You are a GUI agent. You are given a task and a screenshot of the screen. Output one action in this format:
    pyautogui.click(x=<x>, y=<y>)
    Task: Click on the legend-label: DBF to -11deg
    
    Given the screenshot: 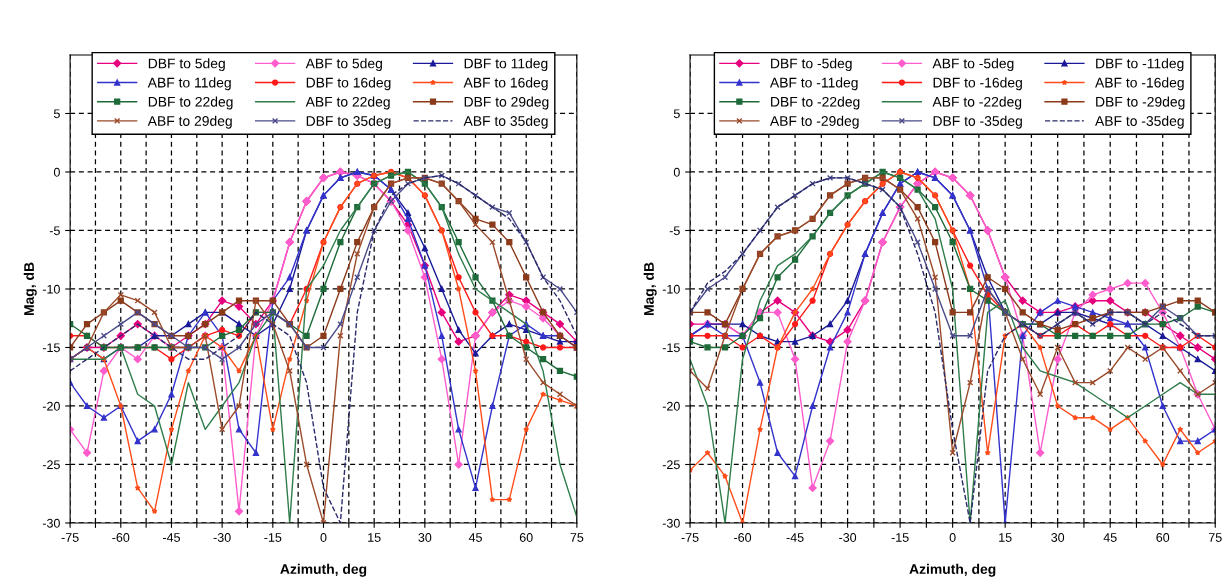 What is the action you would take?
    pyautogui.click(x=1140, y=65)
    